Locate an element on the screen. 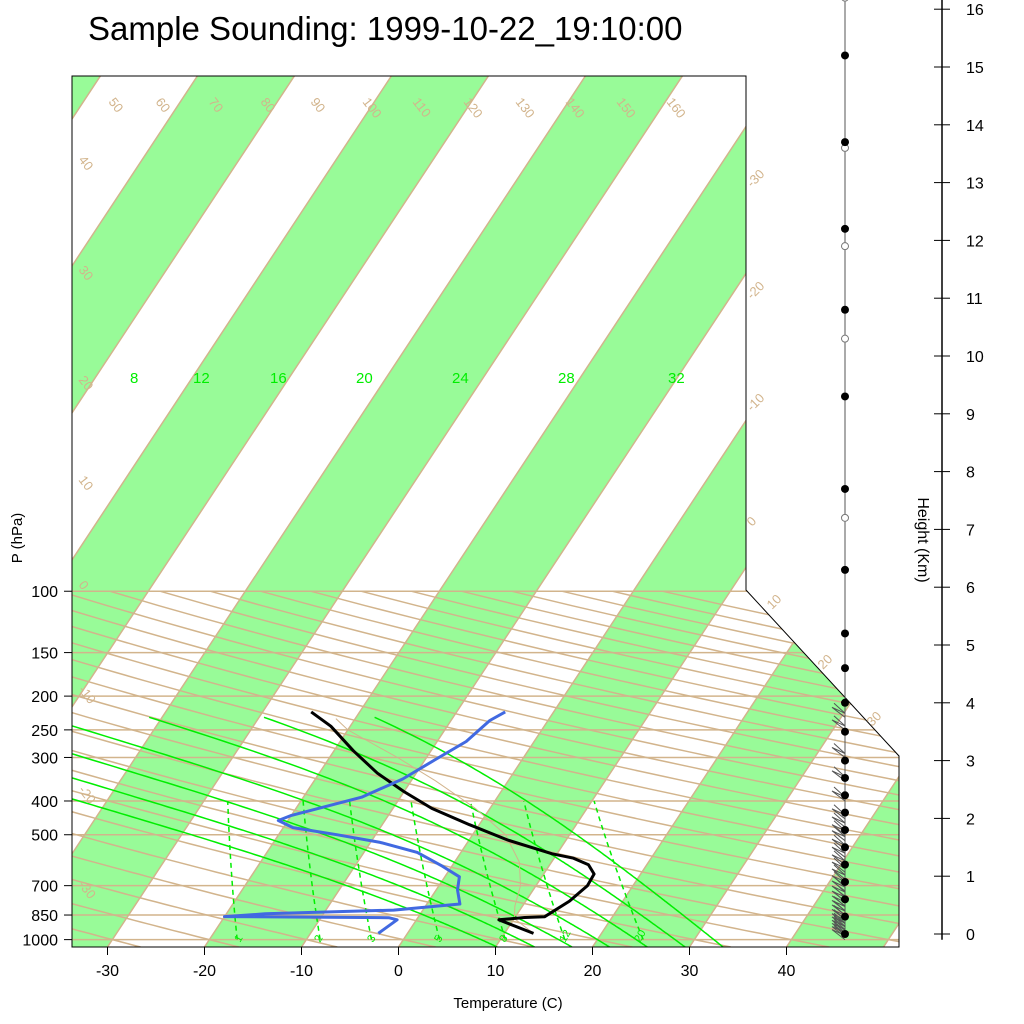 This screenshot has width=1024, height=1024. y-tick-label: 150 is located at coordinates (44, 654).